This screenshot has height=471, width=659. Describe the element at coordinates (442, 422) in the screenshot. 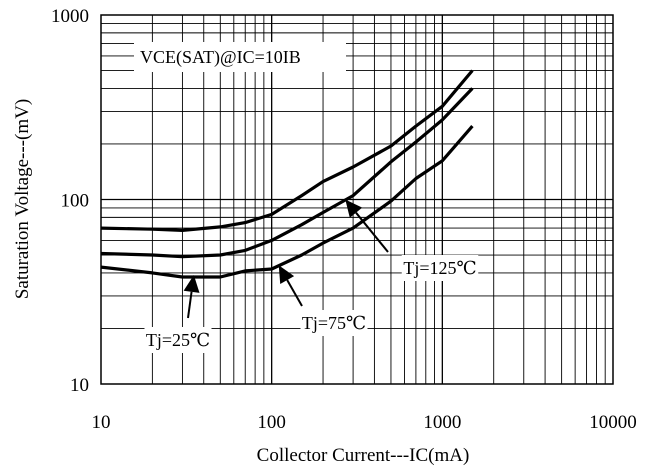

I see `x-tick-label: 1000` at that location.